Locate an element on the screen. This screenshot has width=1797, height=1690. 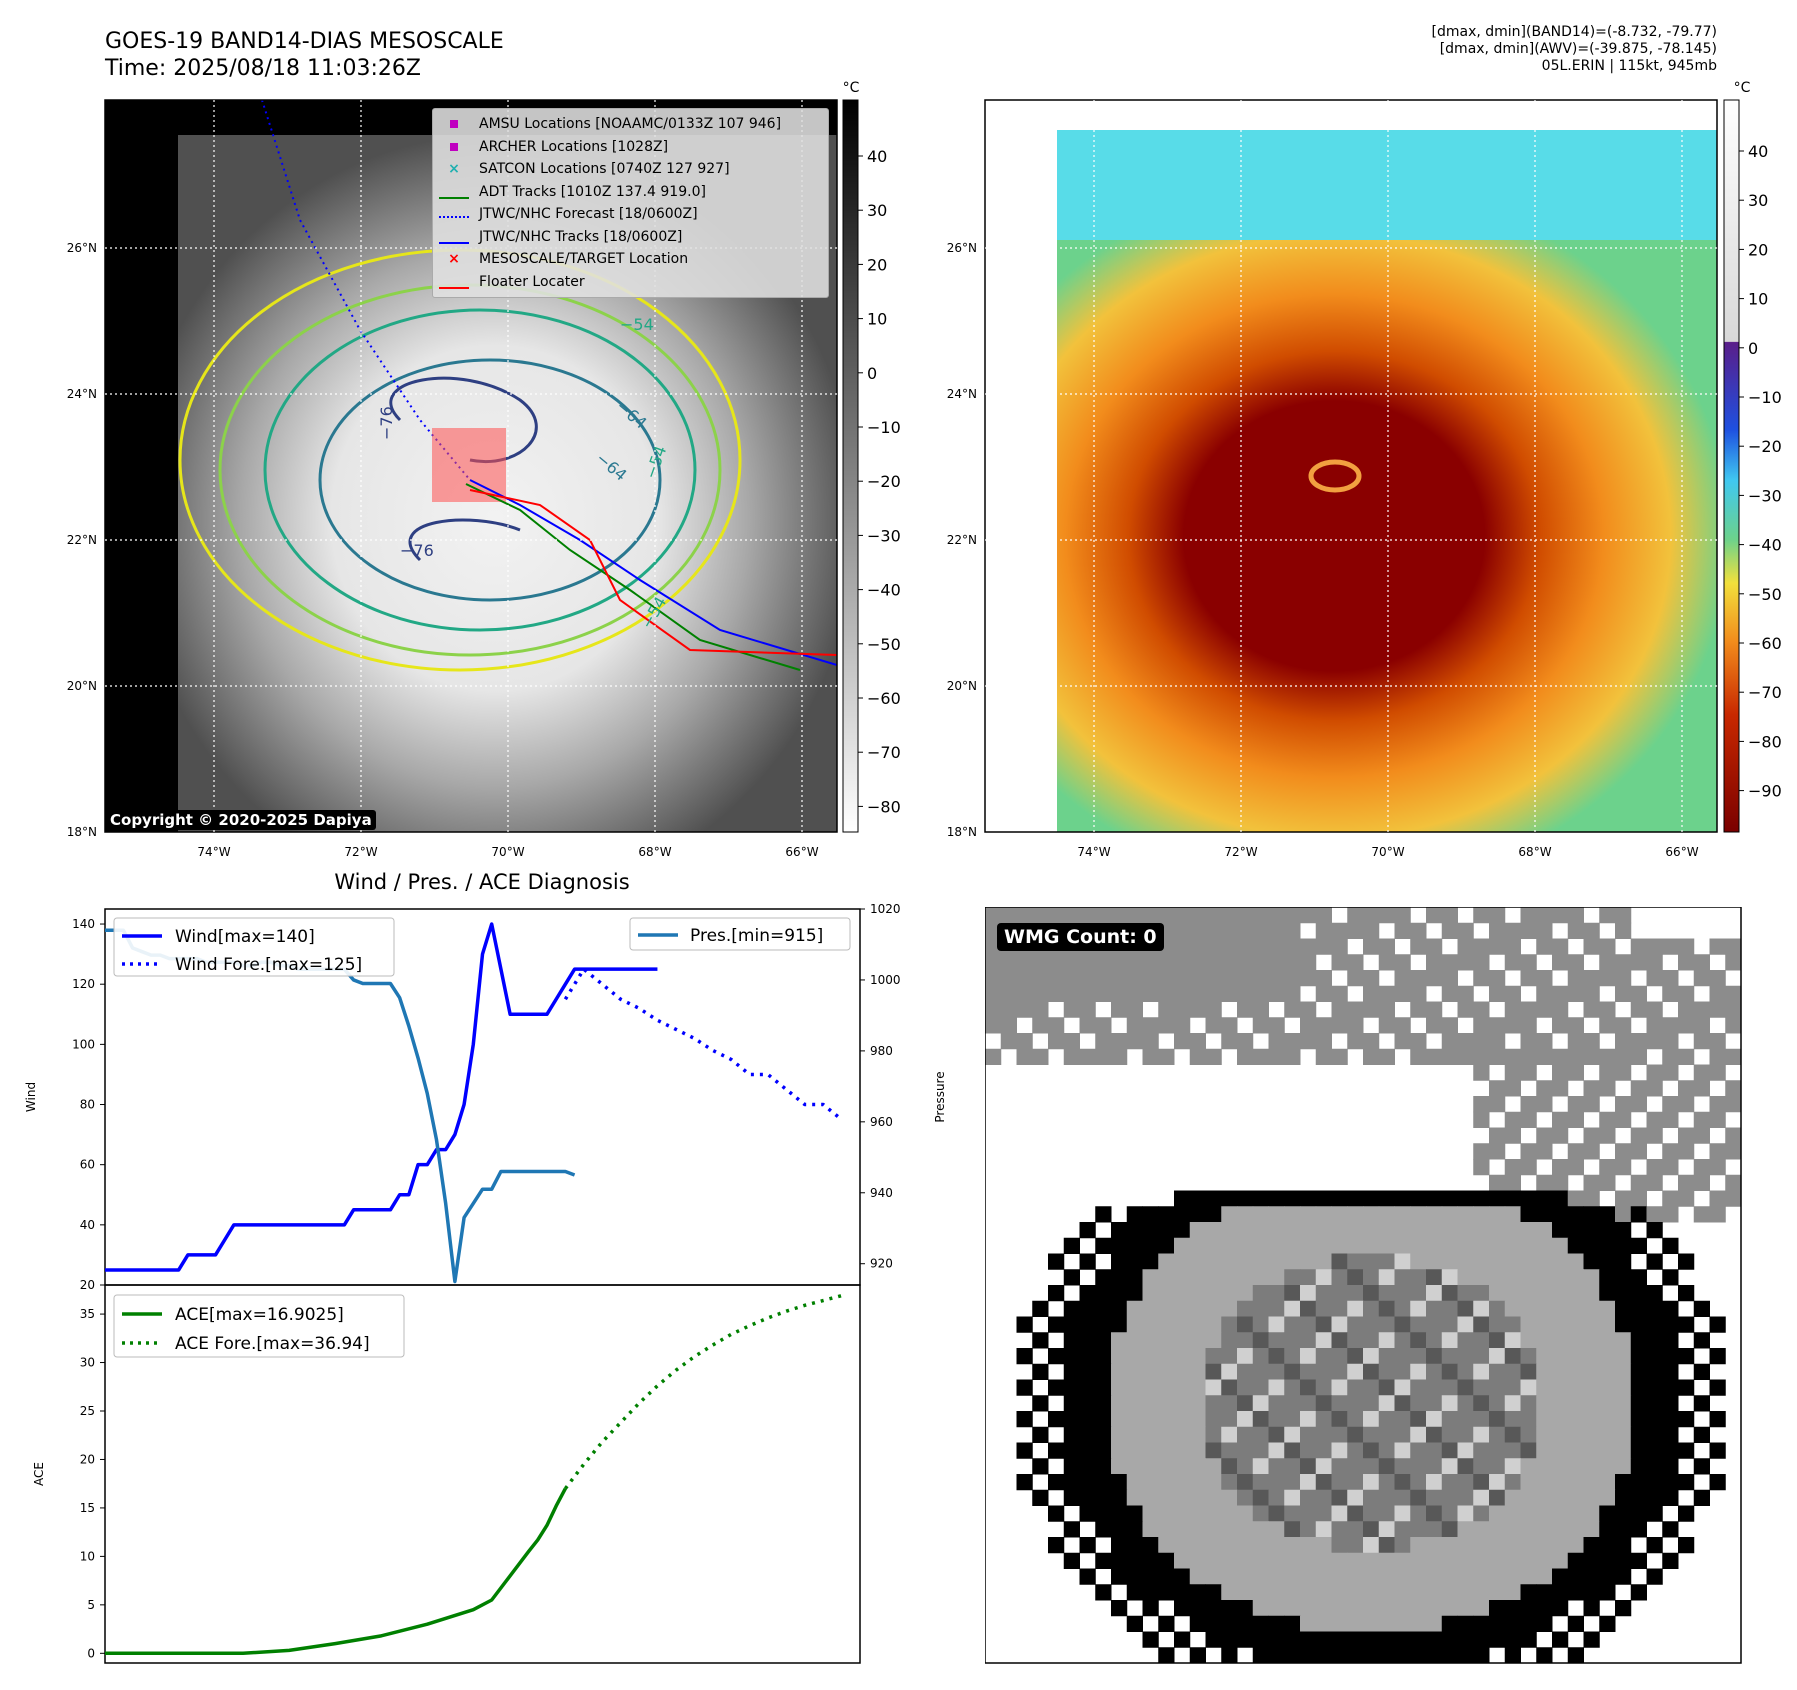
legend-label: ARCHER Locations [1028Z] is located at coordinates (574, 146).